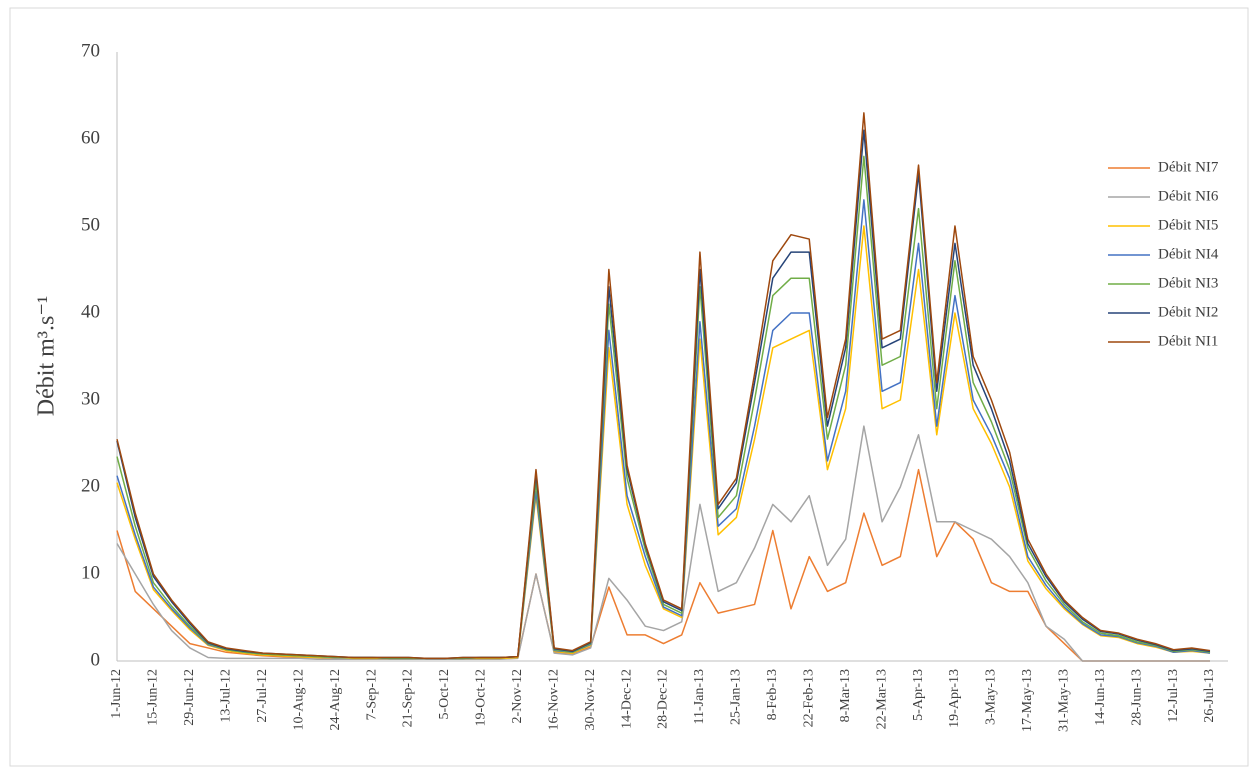  I want to click on y-tick-label: 10, so click(90, 572).